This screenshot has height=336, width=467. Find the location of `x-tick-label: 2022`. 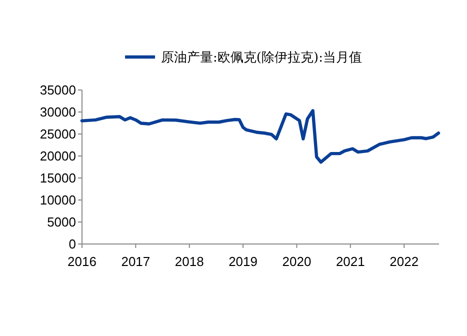

x-tick-label: 2022 is located at coordinates (404, 261).